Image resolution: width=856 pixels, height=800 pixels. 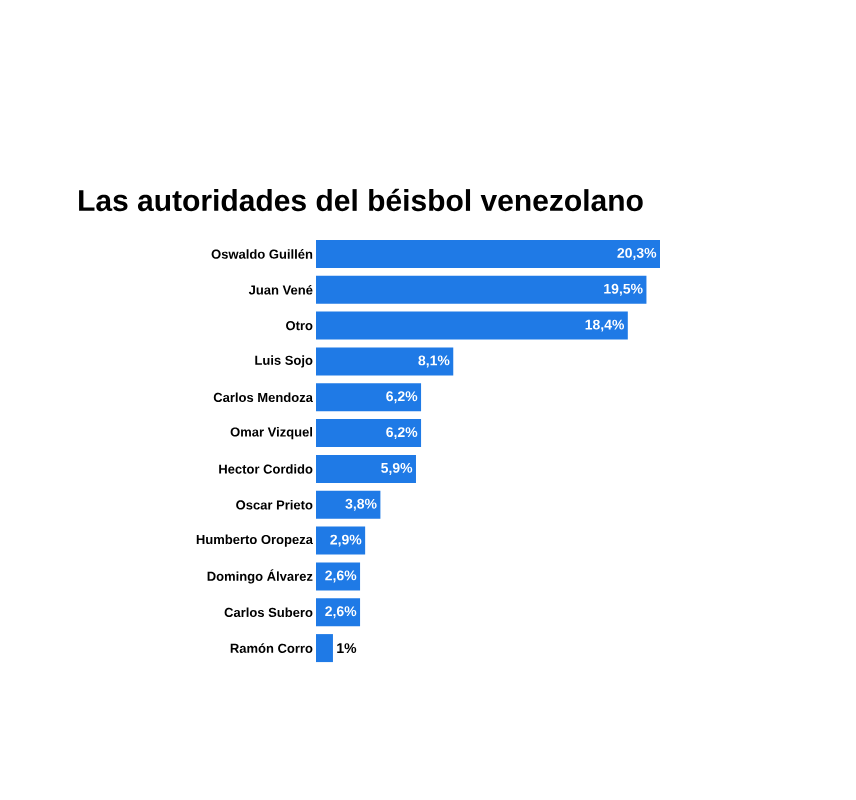 What do you see at coordinates (361, 200) in the screenshot?
I see `chart-title: Las autoridades del béisbol venezolano` at bounding box center [361, 200].